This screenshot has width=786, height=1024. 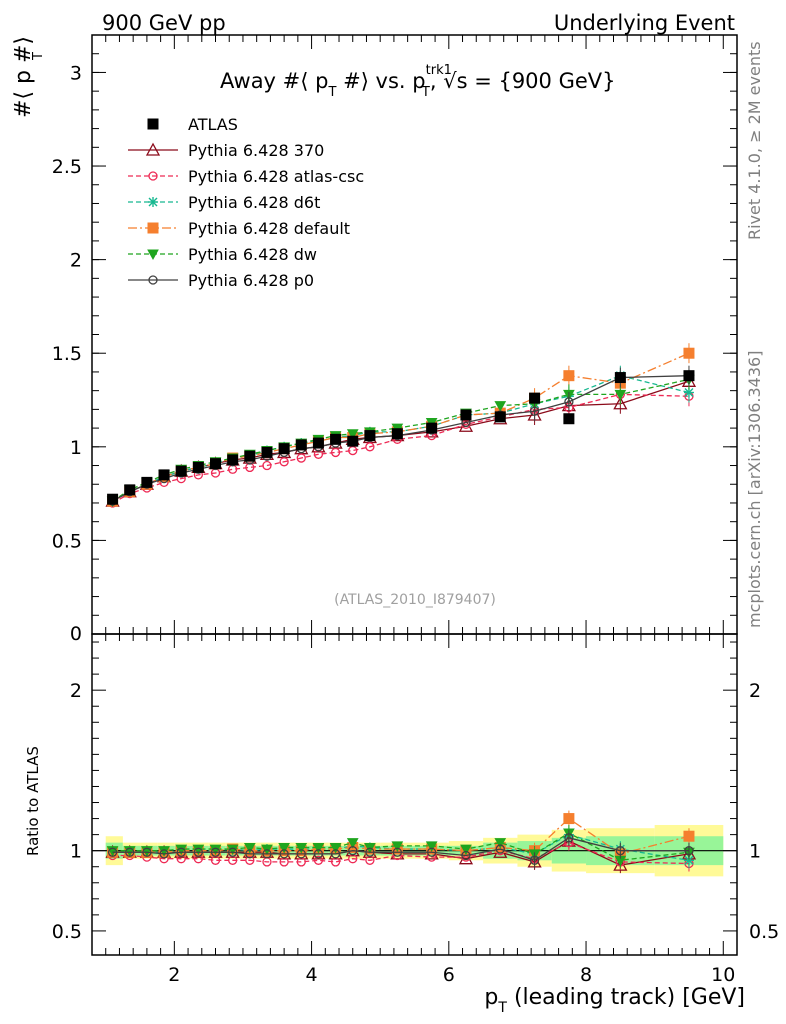 What do you see at coordinates (569, 402) in the screenshot?
I see `point-pythia-6-428-p0` at bounding box center [569, 402].